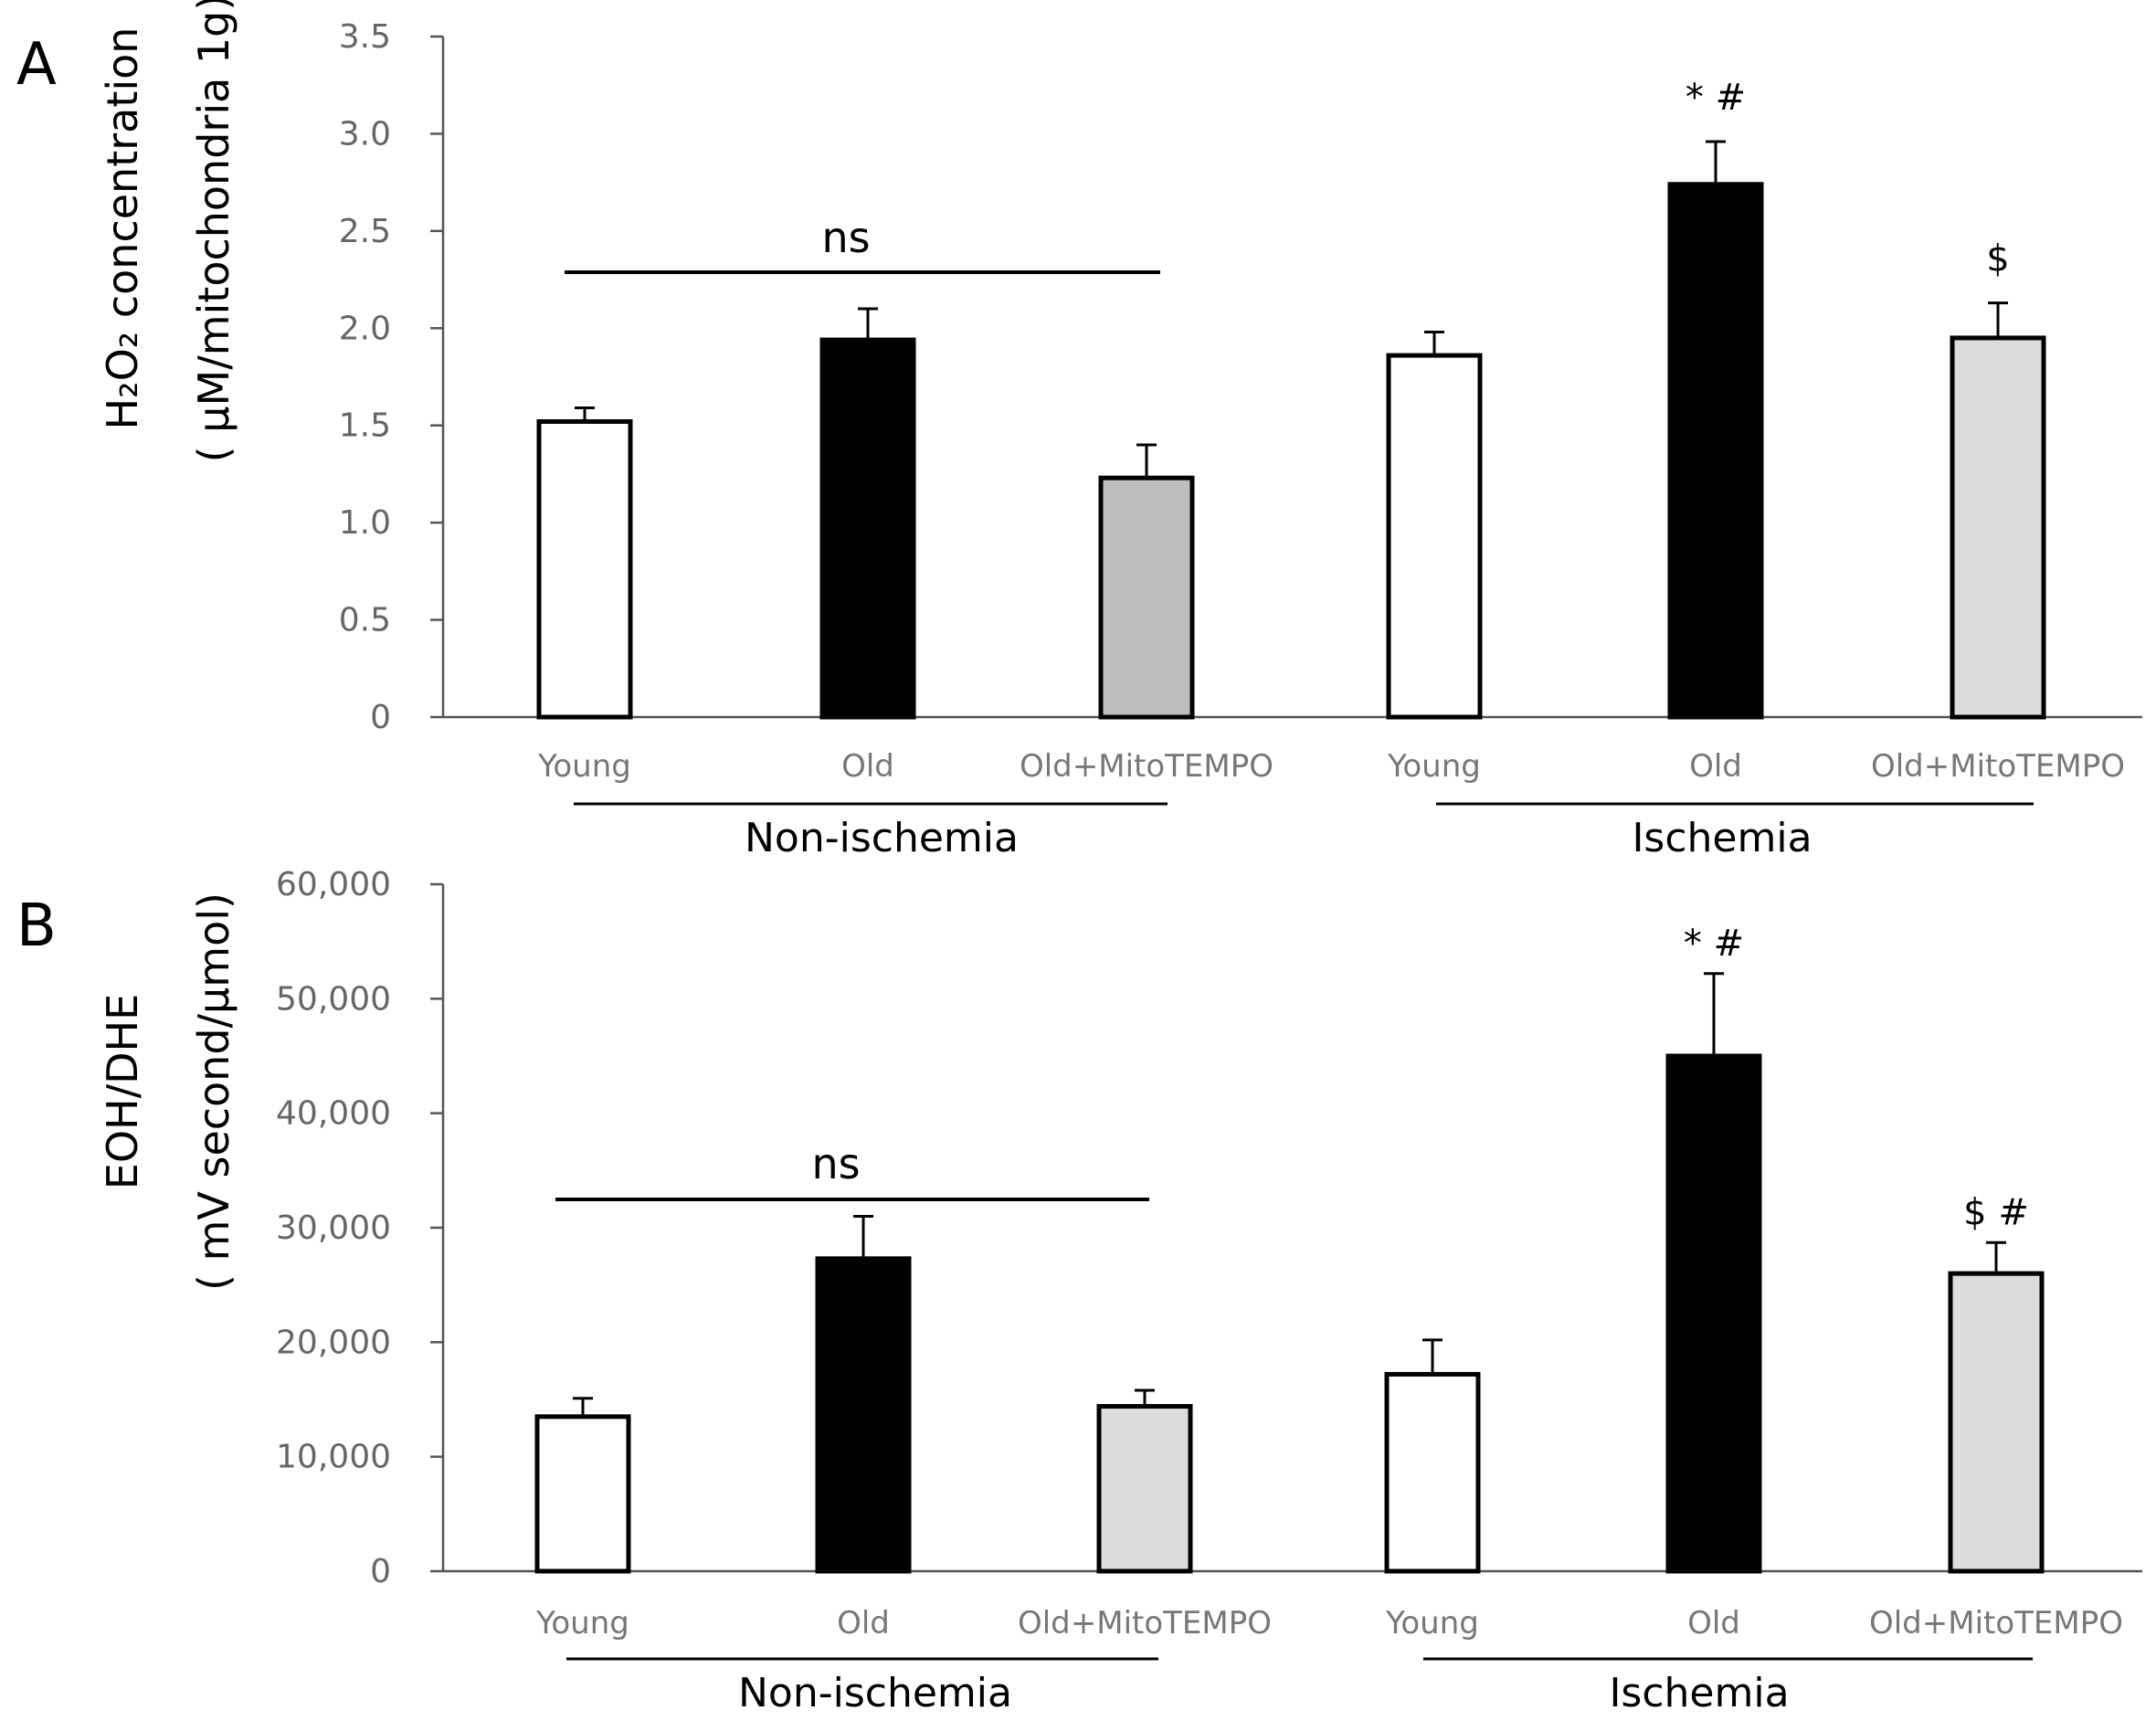 This screenshot has height=1721, width=2156. I want to click on y-tick-label: 40,000, so click(333, 1114).